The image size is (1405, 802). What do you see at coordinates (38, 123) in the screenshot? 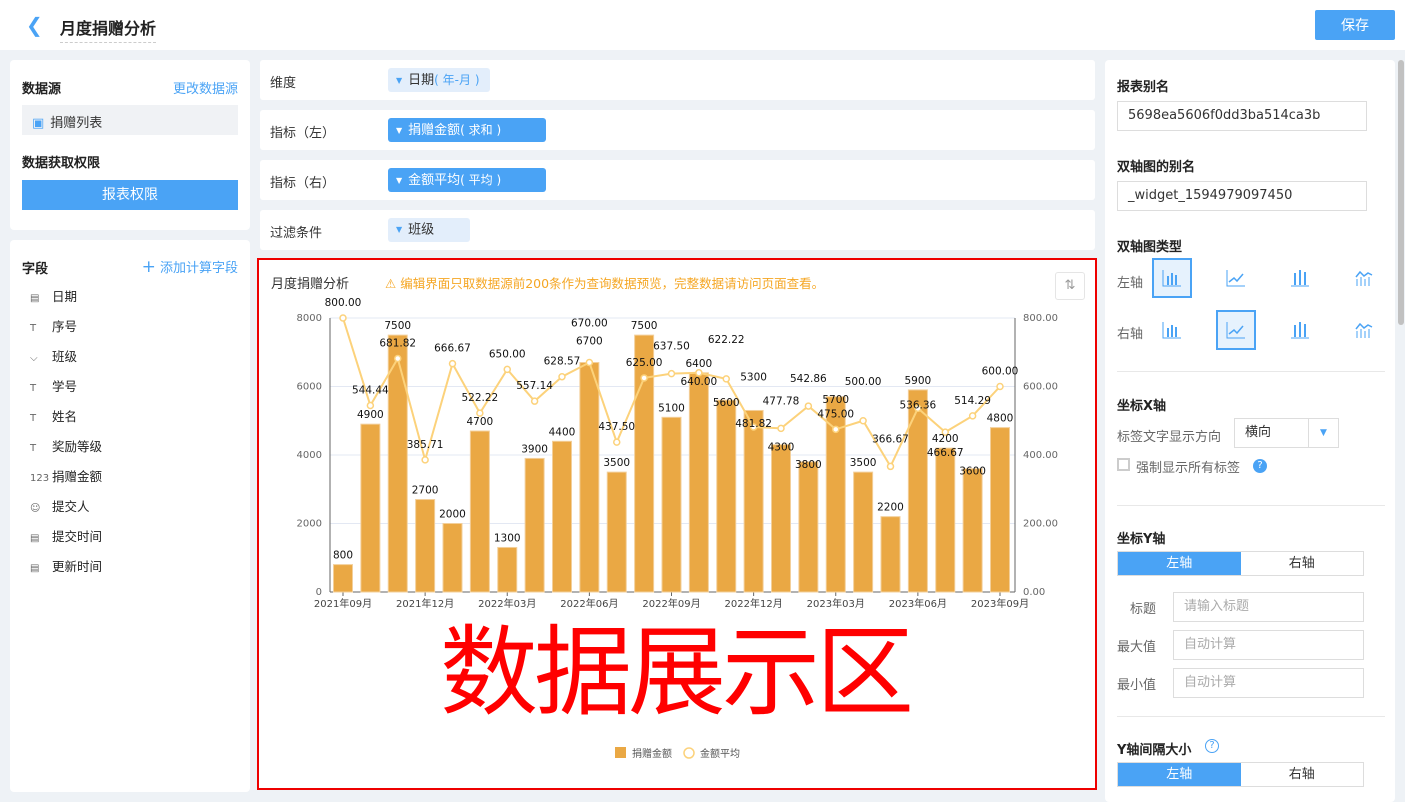
I see `file-icon: ▣` at bounding box center [38, 123].